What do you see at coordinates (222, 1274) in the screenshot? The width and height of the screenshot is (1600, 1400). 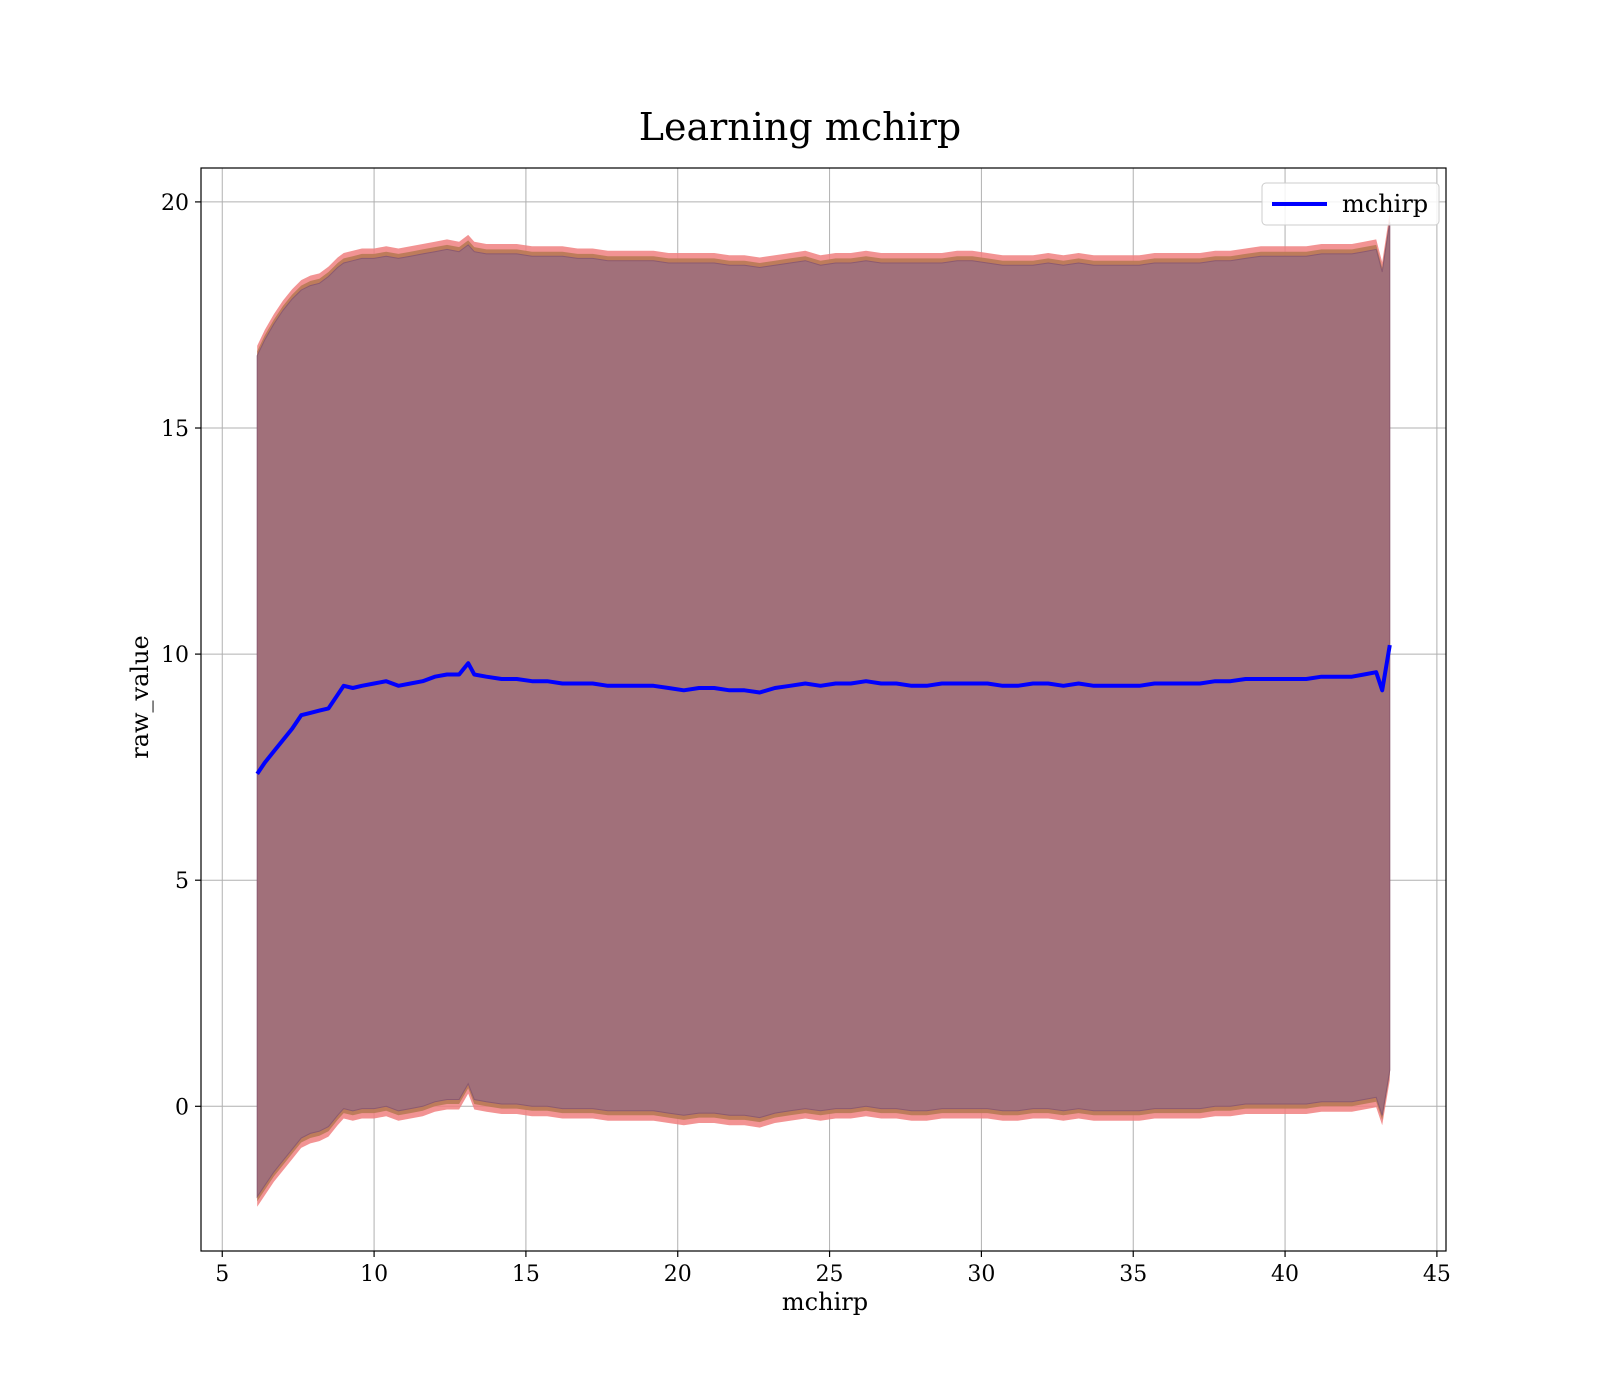 I see `x-tick-label: 5` at bounding box center [222, 1274].